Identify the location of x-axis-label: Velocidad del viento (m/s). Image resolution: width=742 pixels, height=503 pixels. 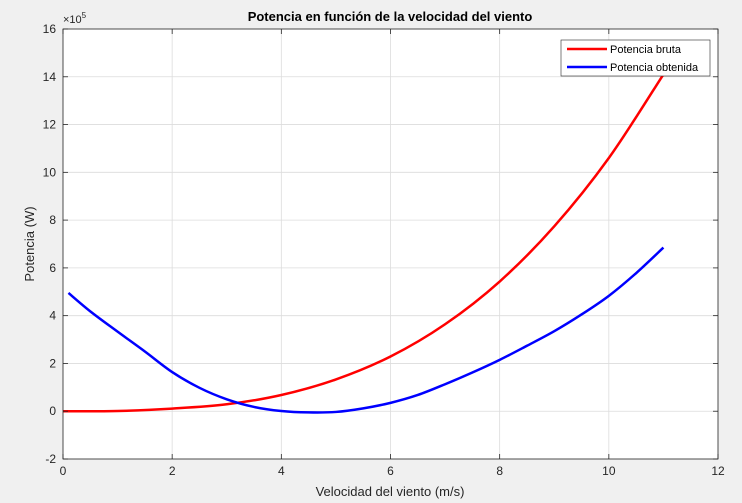
(390, 491).